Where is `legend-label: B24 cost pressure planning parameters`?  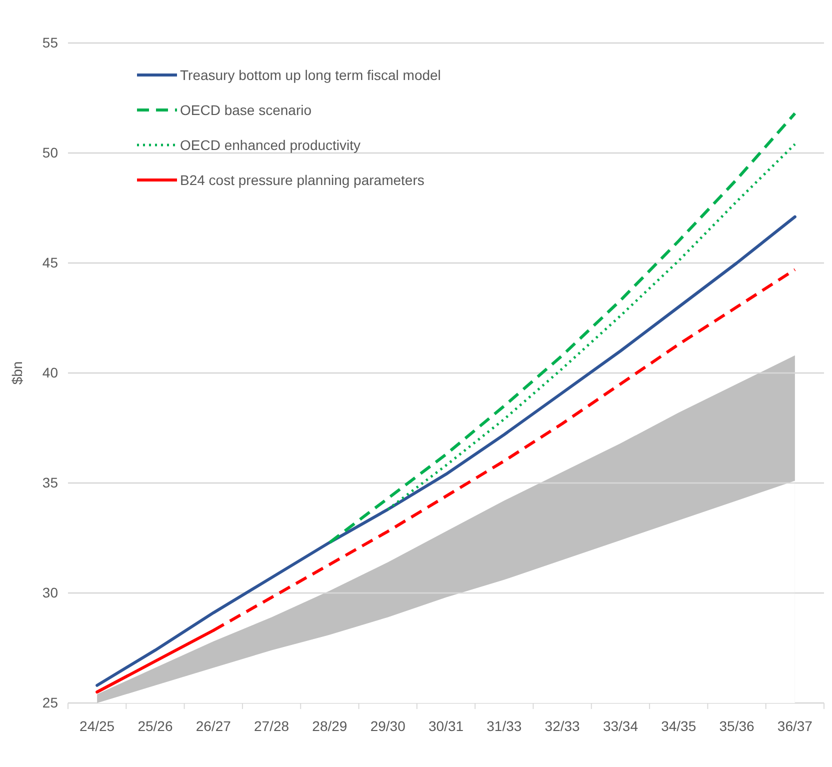
legend-label: B24 cost pressure planning parameters is located at coordinates (302, 180).